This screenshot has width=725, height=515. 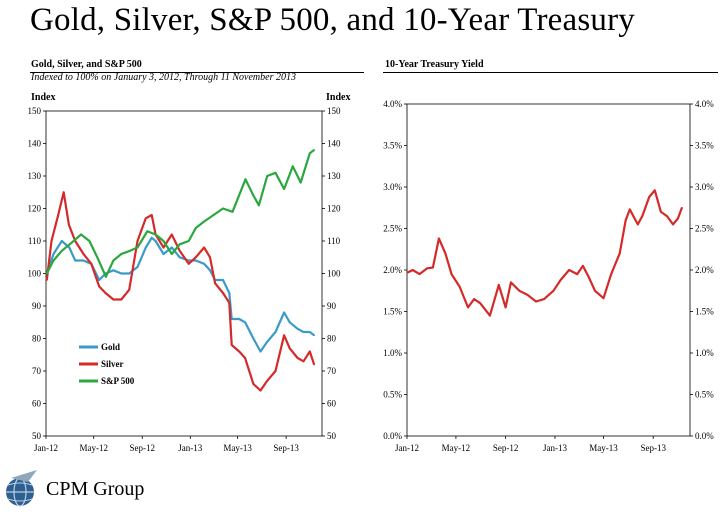 What do you see at coordinates (35, 209) in the screenshot?
I see `y-tick-label-left: 120` at bounding box center [35, 209].